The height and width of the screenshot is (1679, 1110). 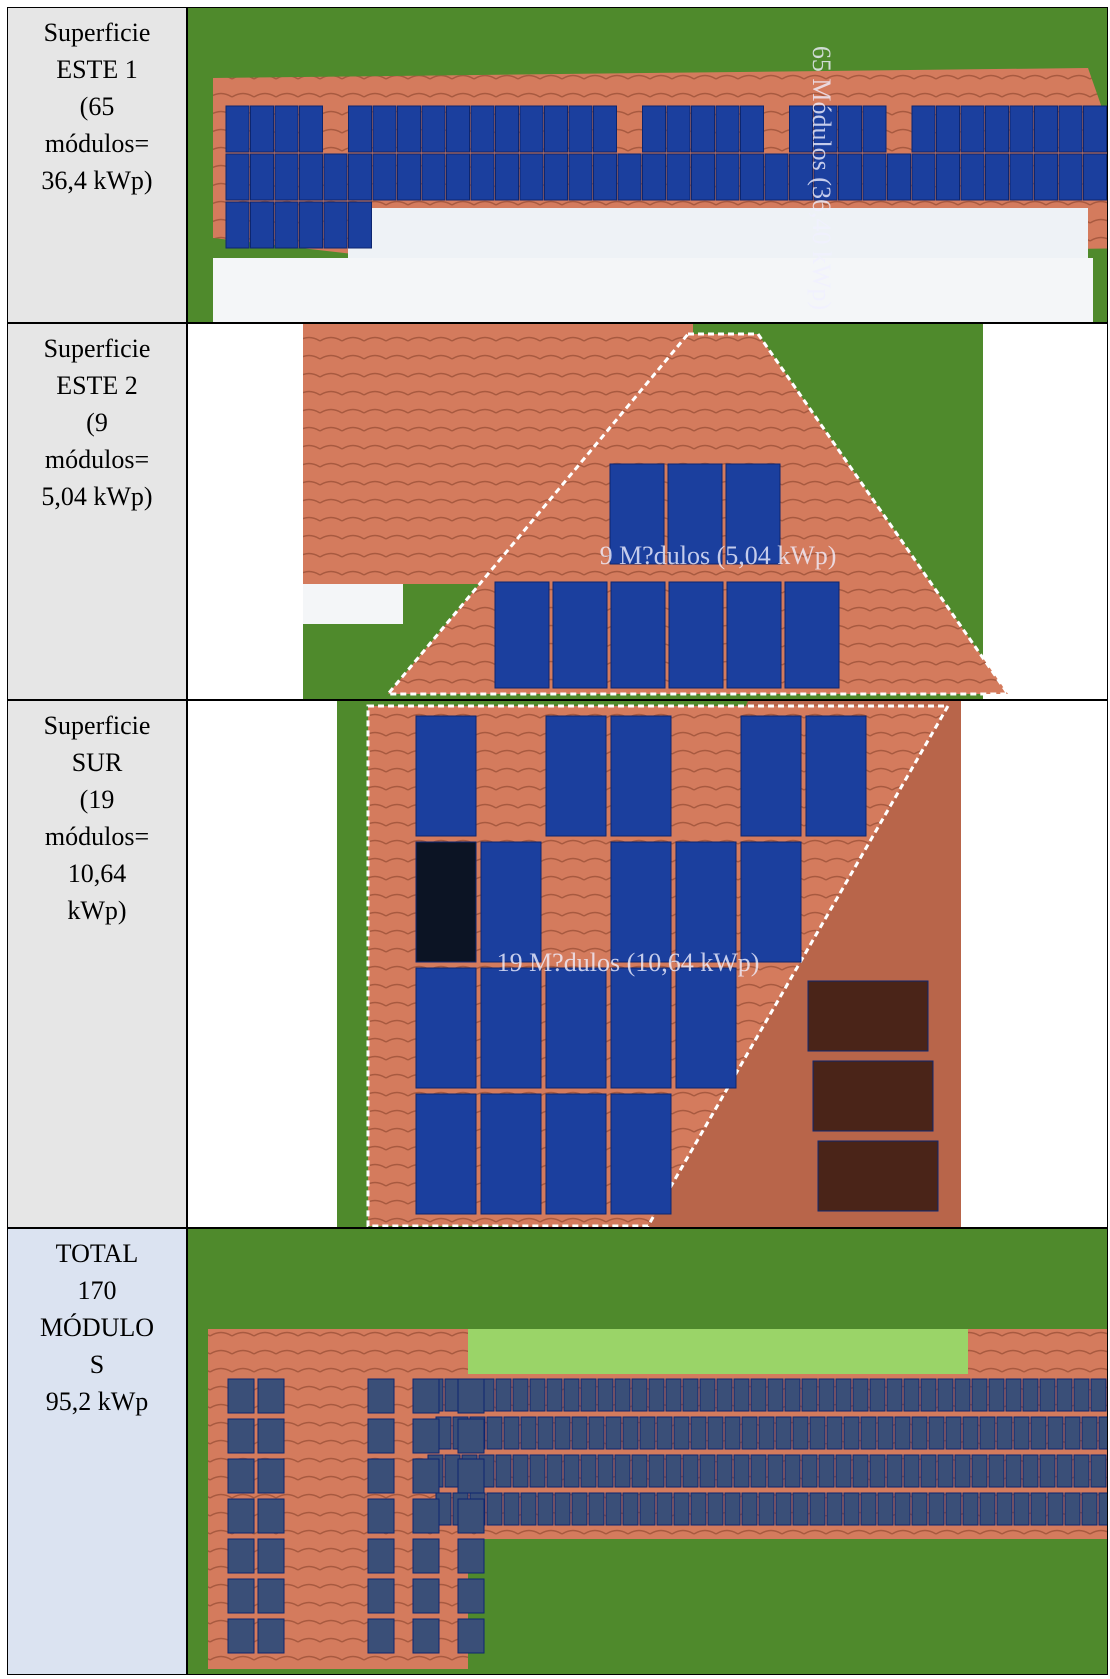 What do you see at coordinates (97, 1253) in the screenshot?
I see `label-line: TOTAL` at bounding box center [97, 1253].